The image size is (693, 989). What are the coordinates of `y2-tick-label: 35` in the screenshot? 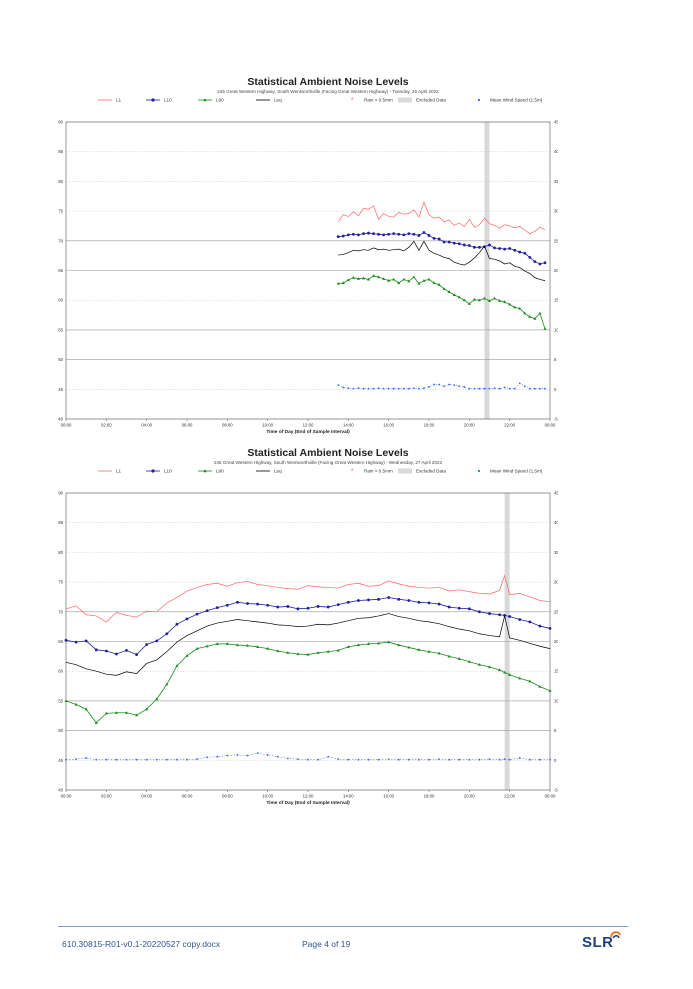 It's located at (556, 181).